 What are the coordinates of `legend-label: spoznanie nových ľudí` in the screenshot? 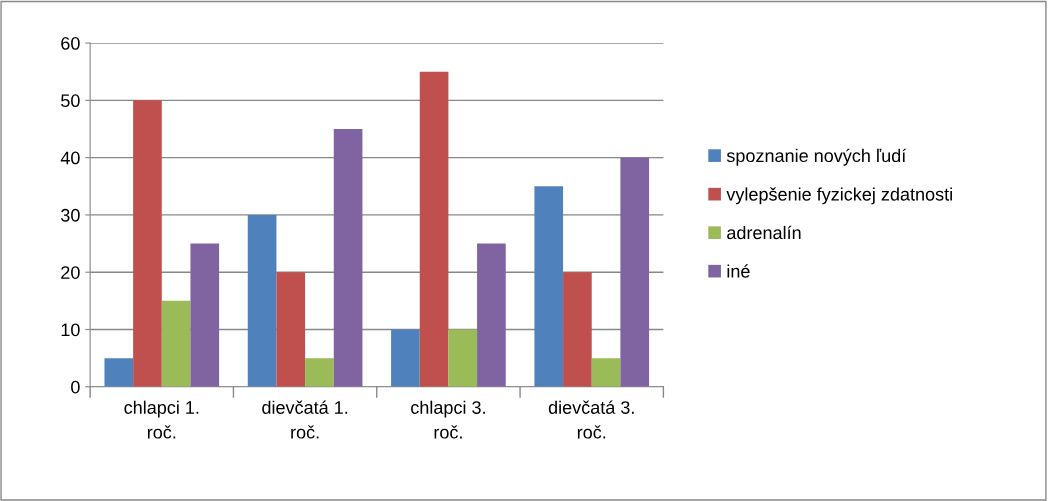 It's located at (816, 157).